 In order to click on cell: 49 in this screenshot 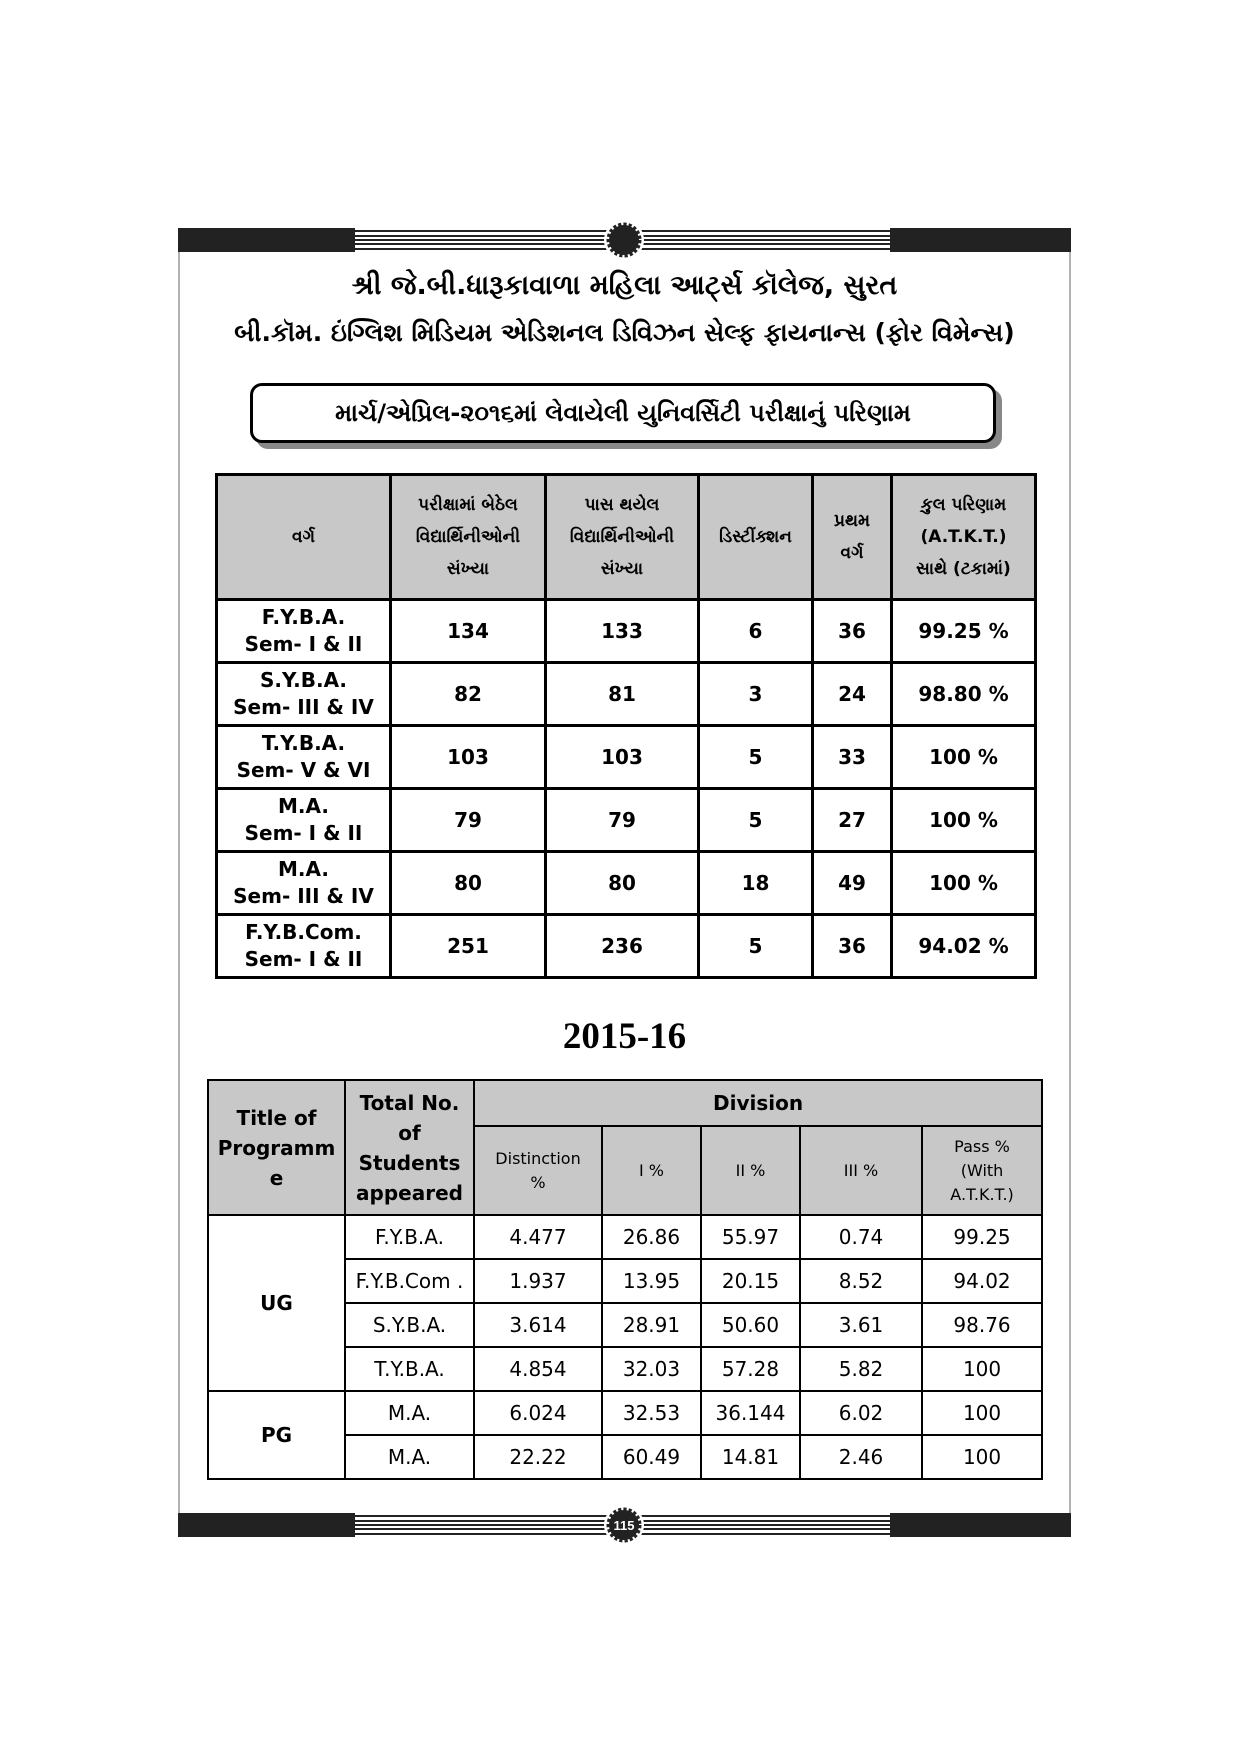, I will do `click(852, 883)`.